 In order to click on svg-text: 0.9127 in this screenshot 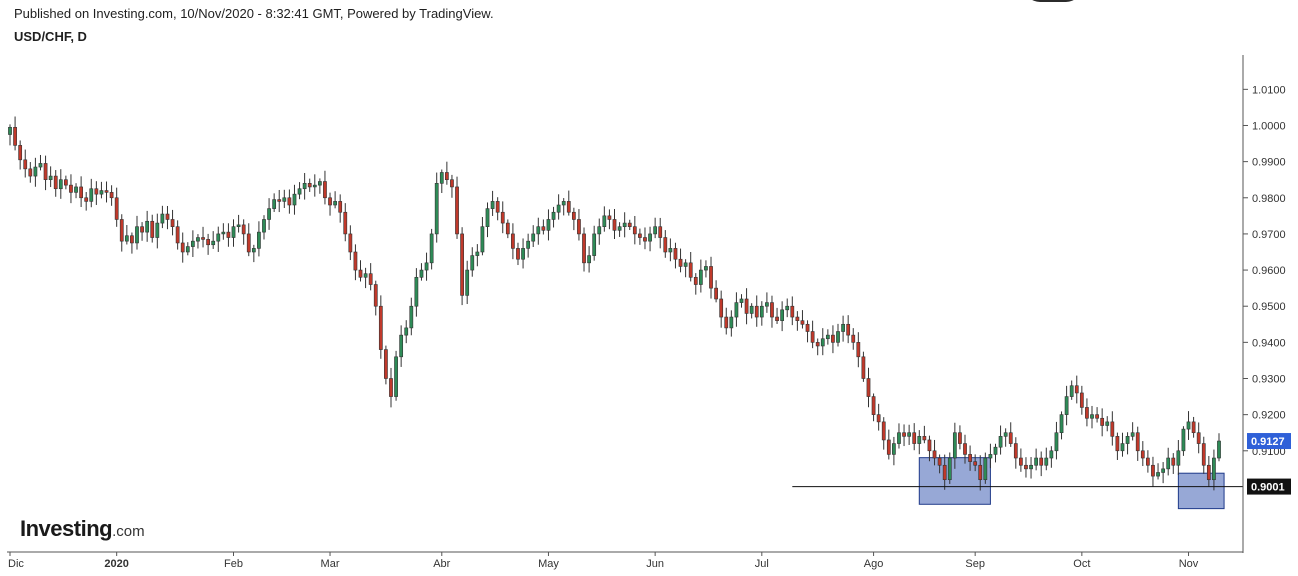, I will do `click(1268, 442)`.